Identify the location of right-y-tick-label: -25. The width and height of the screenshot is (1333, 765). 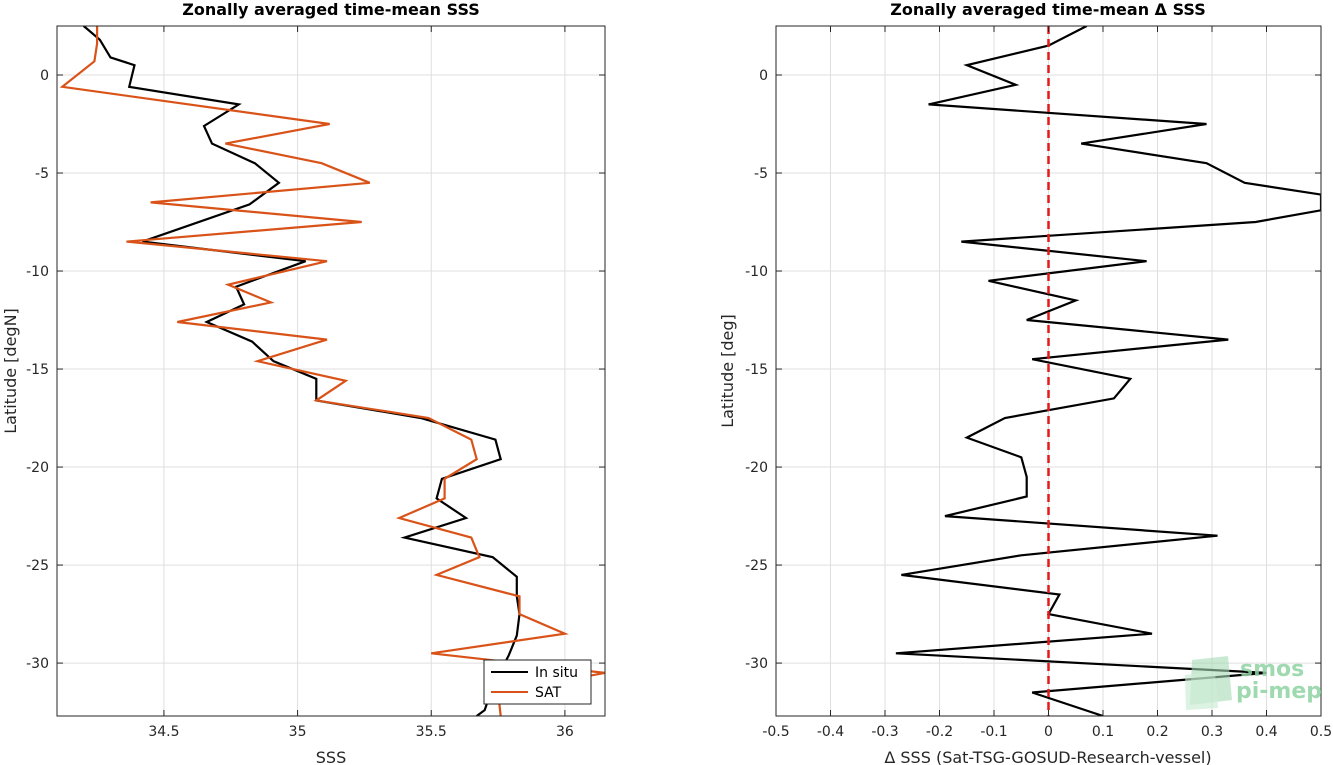
(756, 566).